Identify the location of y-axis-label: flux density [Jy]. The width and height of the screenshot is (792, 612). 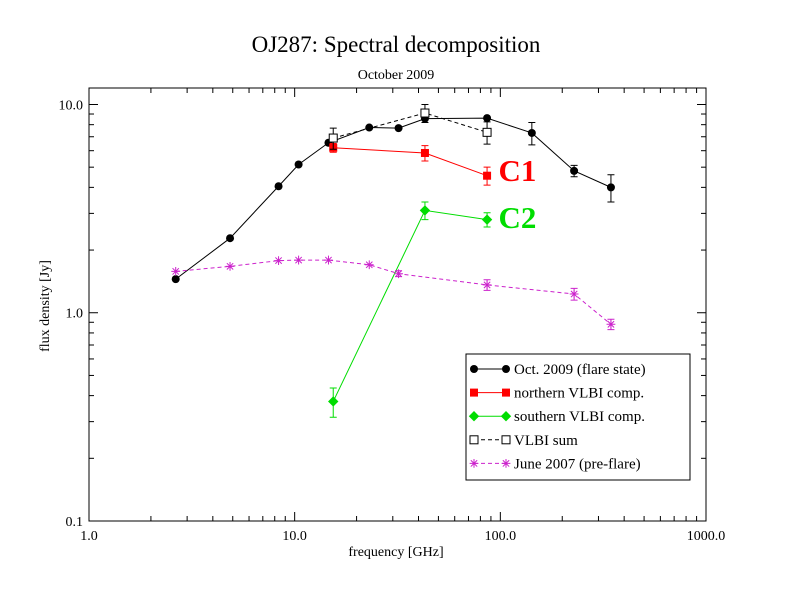
(45, 306).